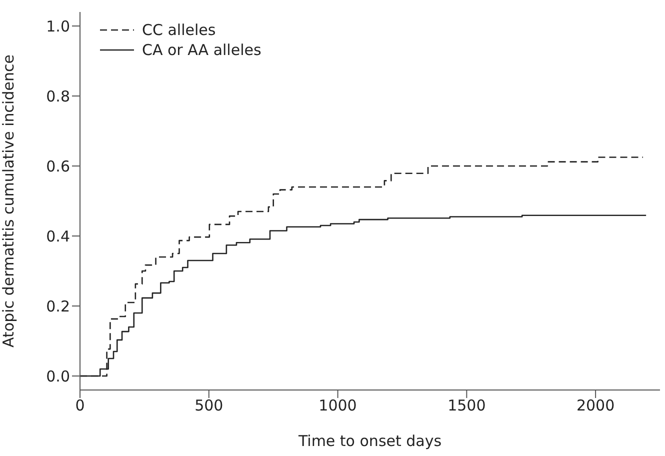  Describe the element at coordinates (467, 405) in the screenshot. I see `x-tick-label: 1500` at that location.